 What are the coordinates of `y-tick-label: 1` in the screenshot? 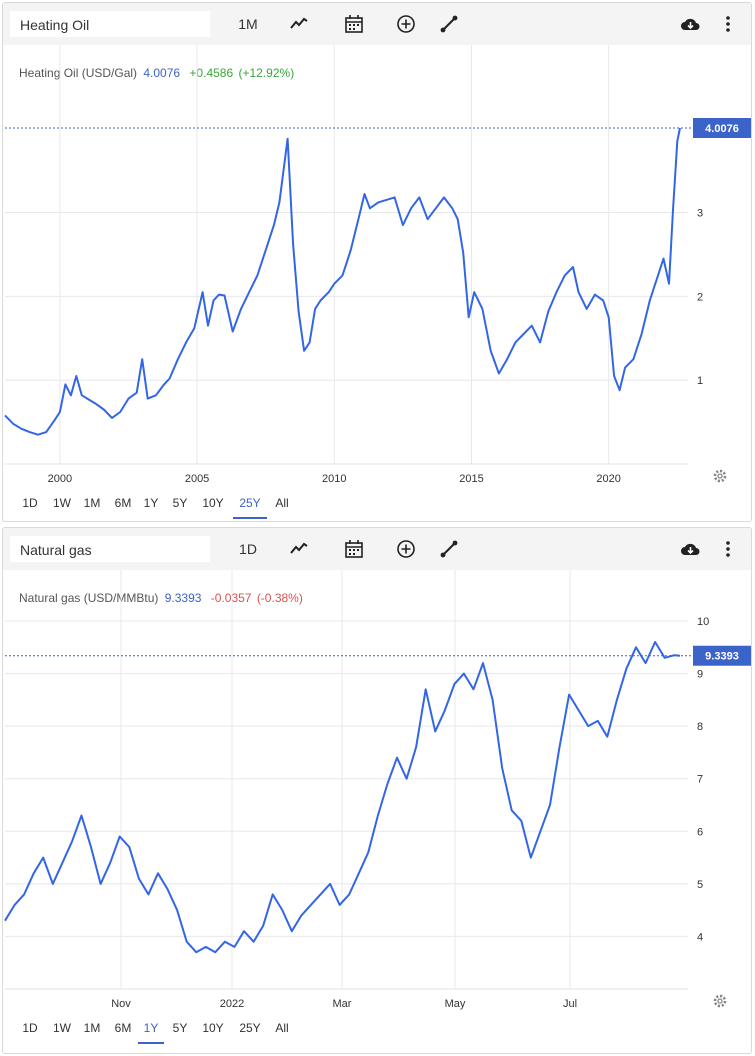 It's located at (700, 381).